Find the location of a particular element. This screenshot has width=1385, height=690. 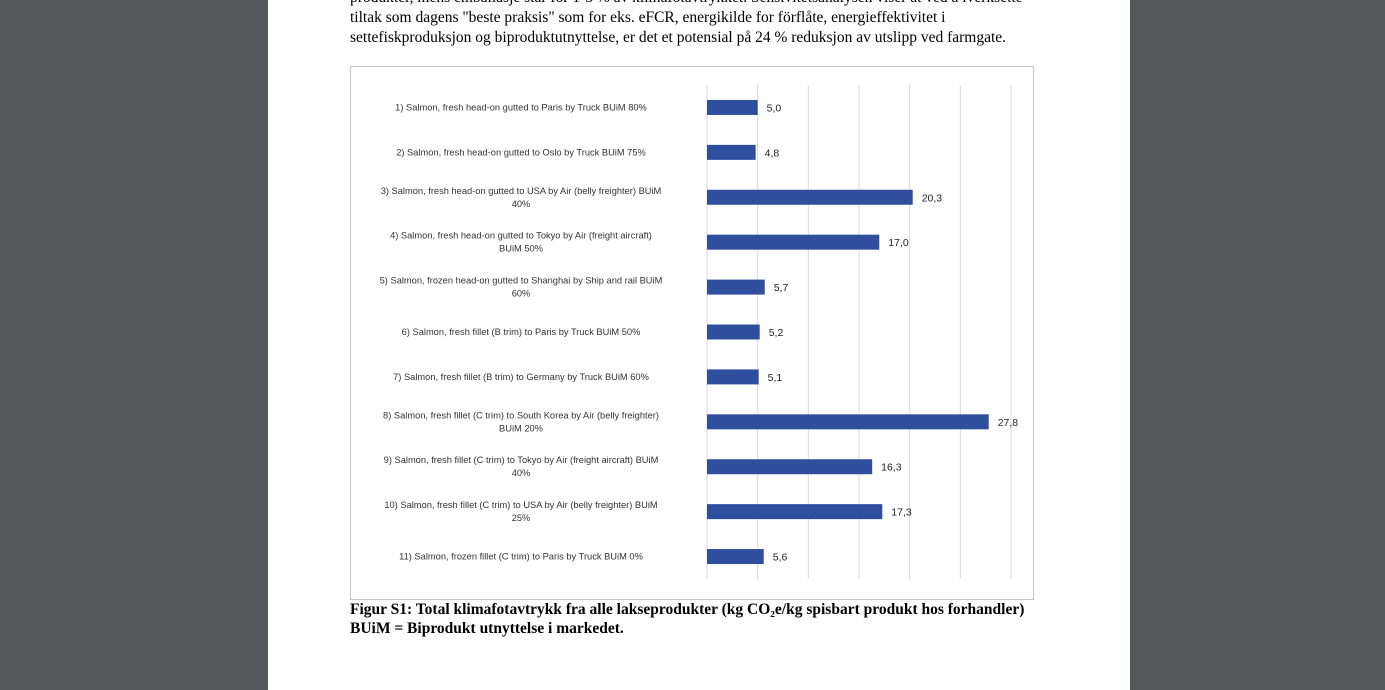

caption-line: BUiM = Biprodukt utnyttelse i markedet. is located at coordinates (487, 628).